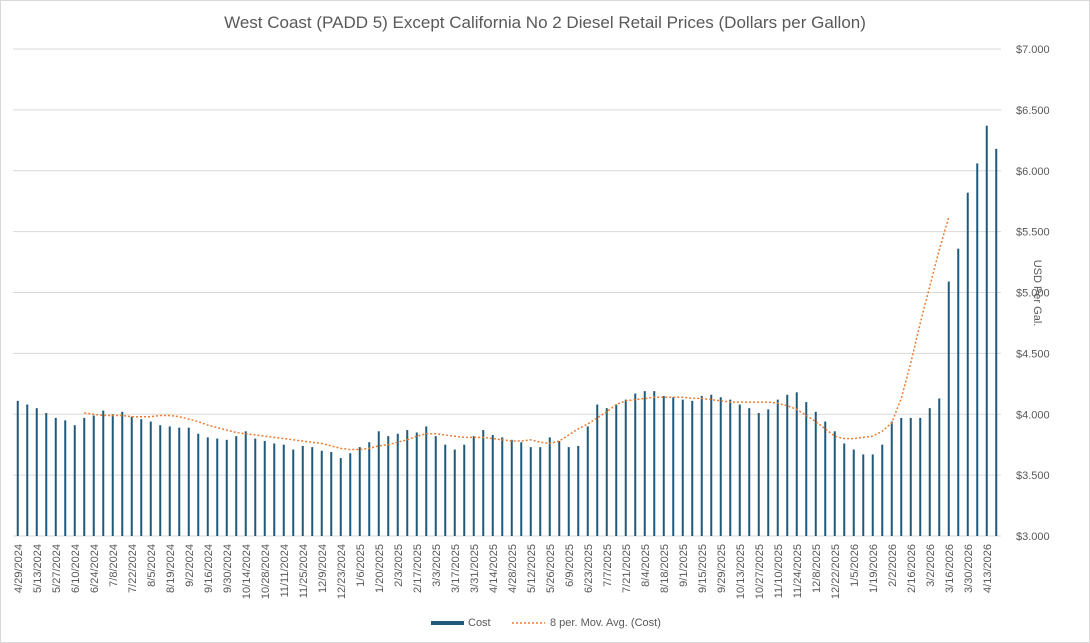 The width and height of the screenshot is (1090, 643). I want to click on x-tick-label: 11/24/2025, so click(798, 571).